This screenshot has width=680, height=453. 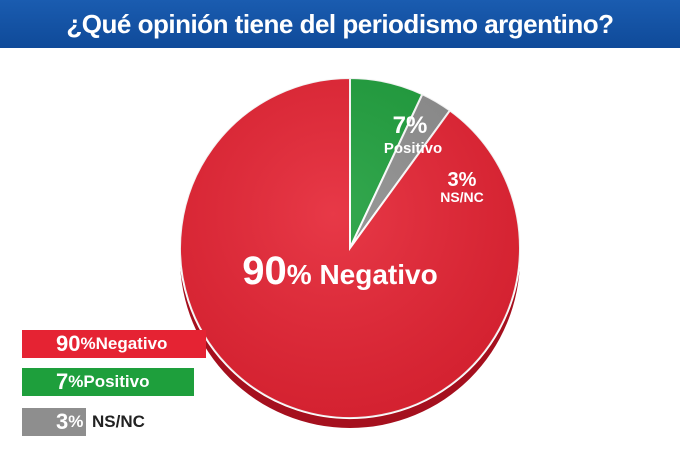 What do you see at coordinates (462, 197) in the screenshot?
I see `slice-label-nsnc-name: NS/NC` at bounding box center [462, 197].